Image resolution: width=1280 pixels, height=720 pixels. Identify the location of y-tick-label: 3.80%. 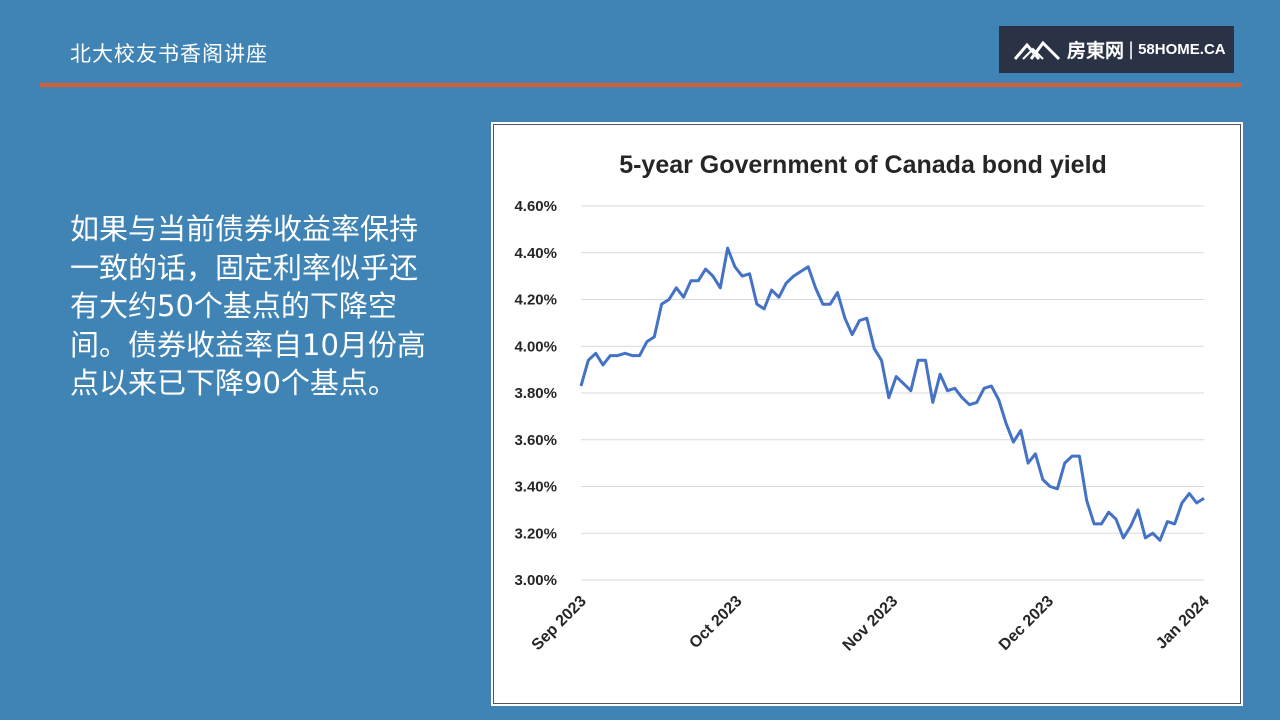
(535, 393).